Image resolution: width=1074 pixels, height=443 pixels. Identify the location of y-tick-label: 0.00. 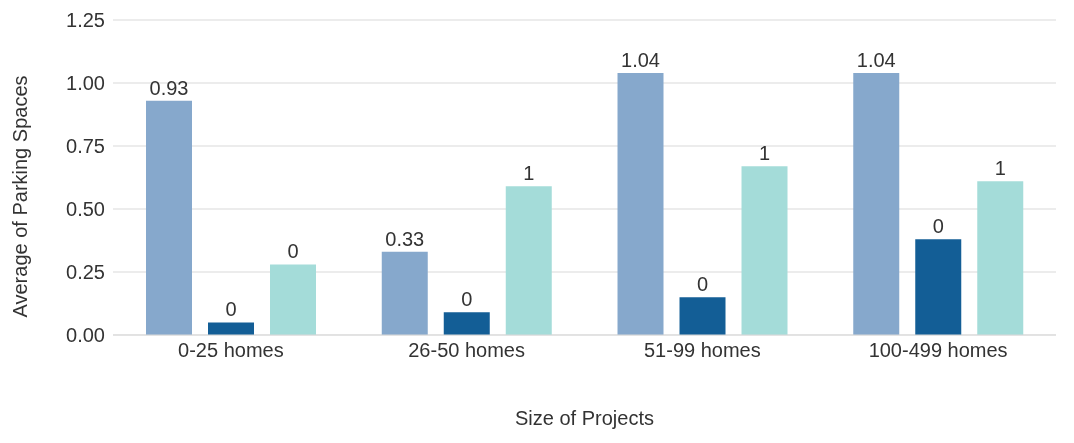
(85, 335).